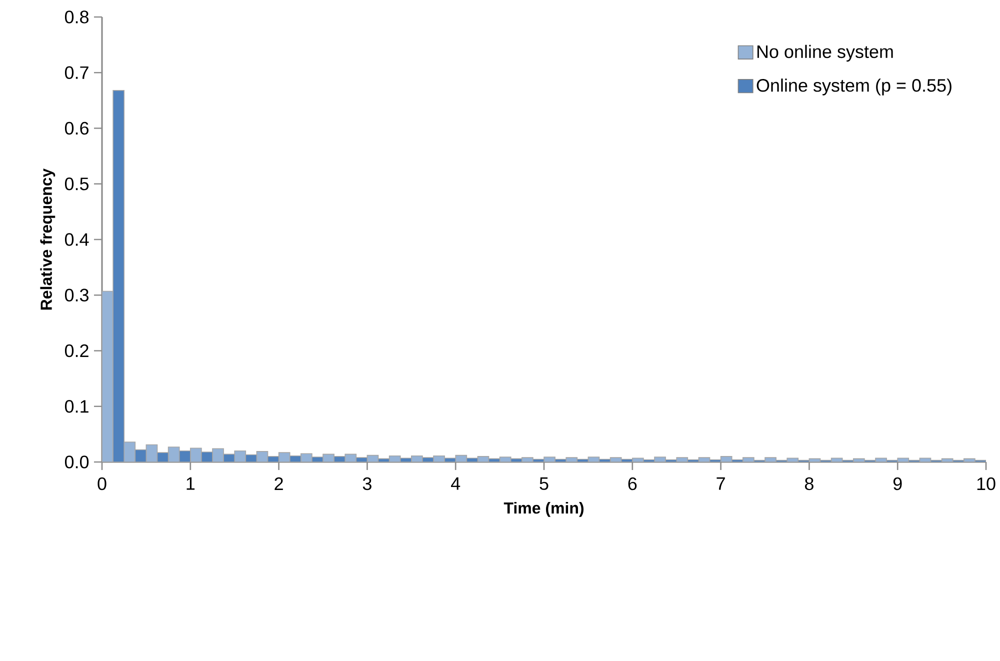  Describe the element at coordinates (278, 483) in the screenshot. I see `x-tick-label: 2` at that location.